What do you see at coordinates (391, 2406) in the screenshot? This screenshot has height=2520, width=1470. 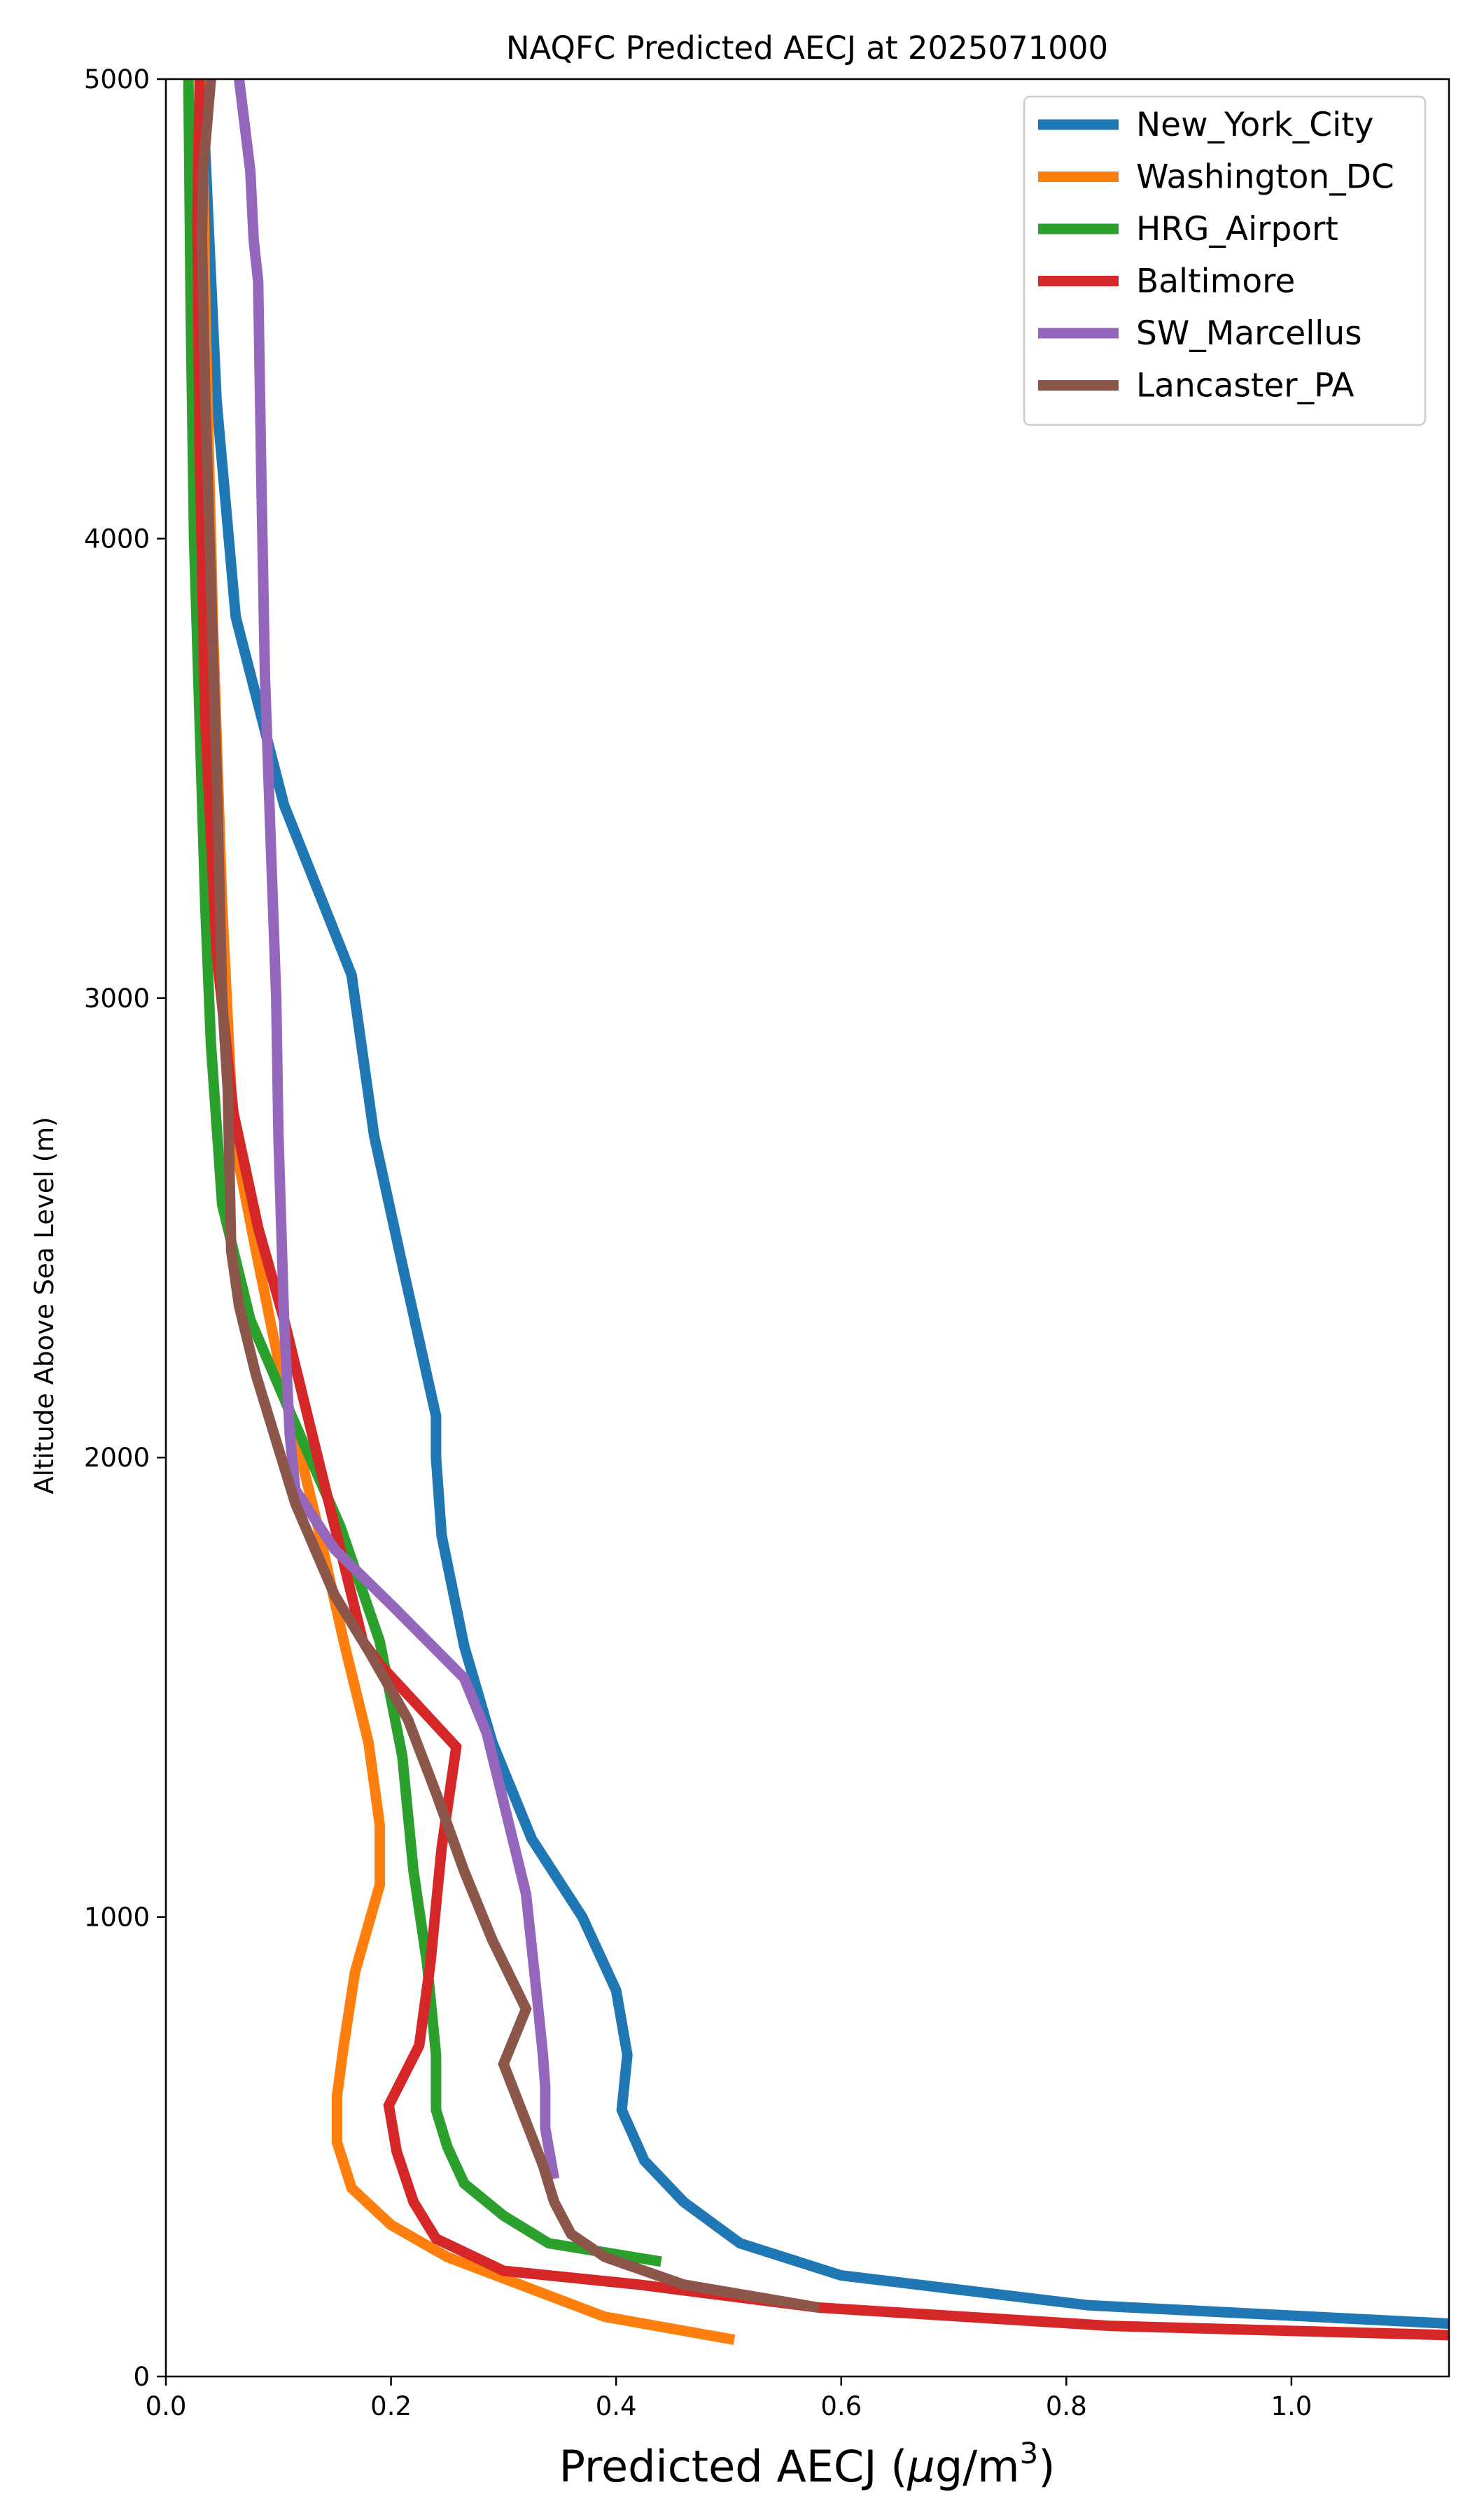 I see `x-tick-label: 0.2` at bounding box center [391, 2406].